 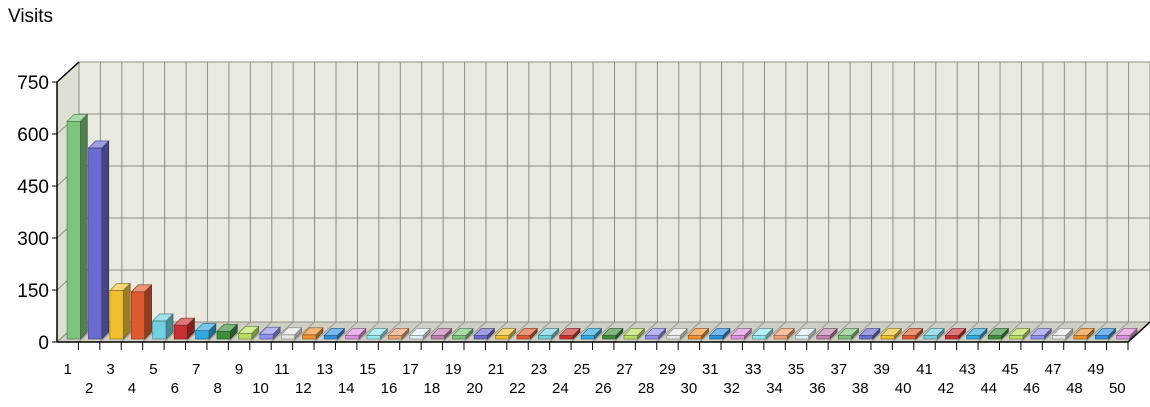 I want to click on y-tick-labels: 0 150 300 450 600 750, so click(x=33, y=213).